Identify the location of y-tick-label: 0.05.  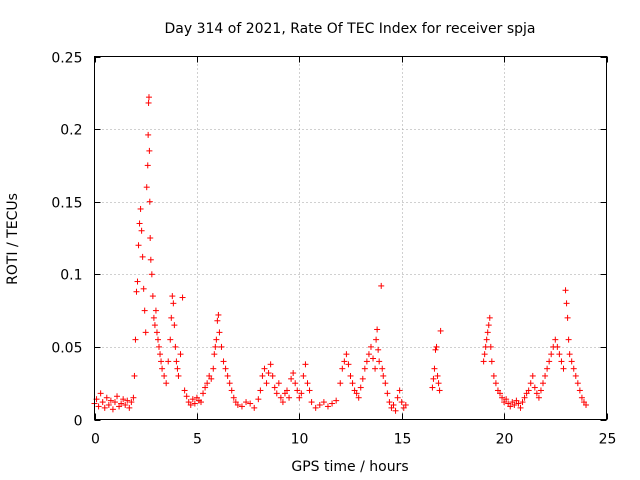
(66, 349).